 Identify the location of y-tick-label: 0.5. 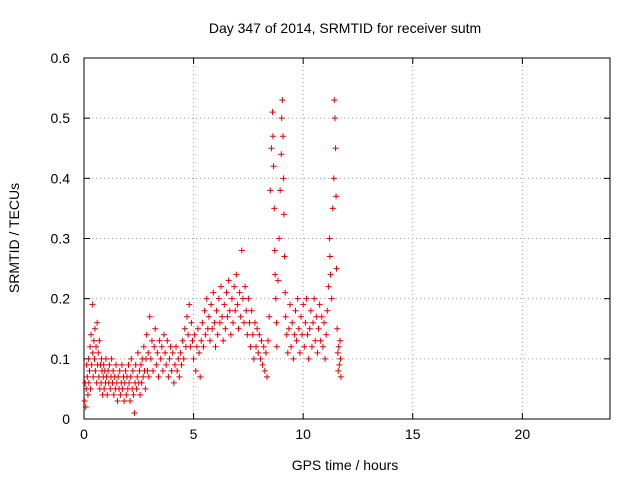
(61, 118).